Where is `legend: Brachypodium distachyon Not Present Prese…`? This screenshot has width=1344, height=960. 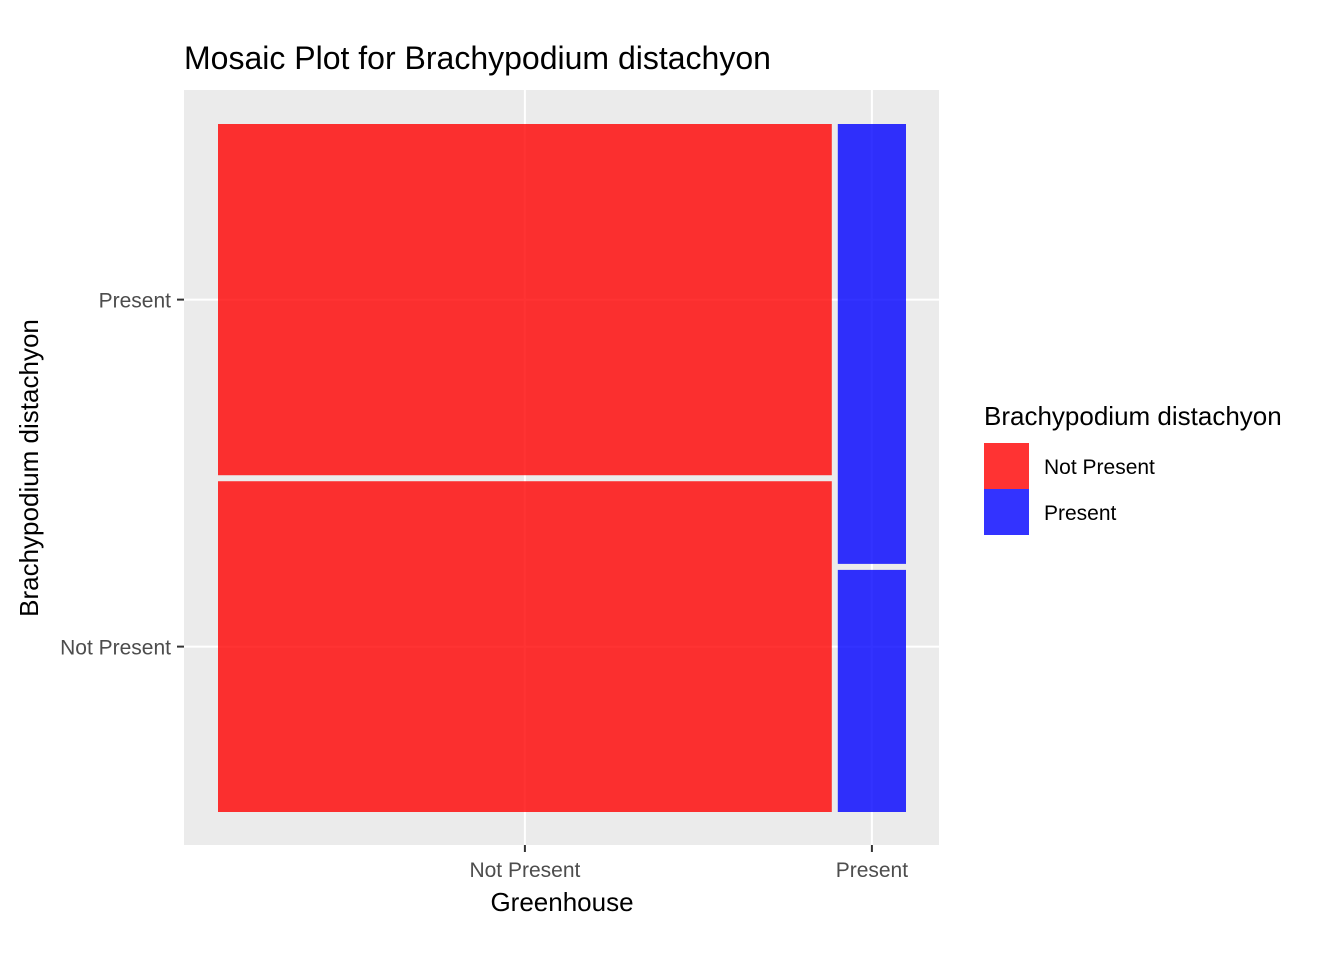 legend: Brachypodium distachyon Not Present Prese… is located at coordinates (1133, 468).